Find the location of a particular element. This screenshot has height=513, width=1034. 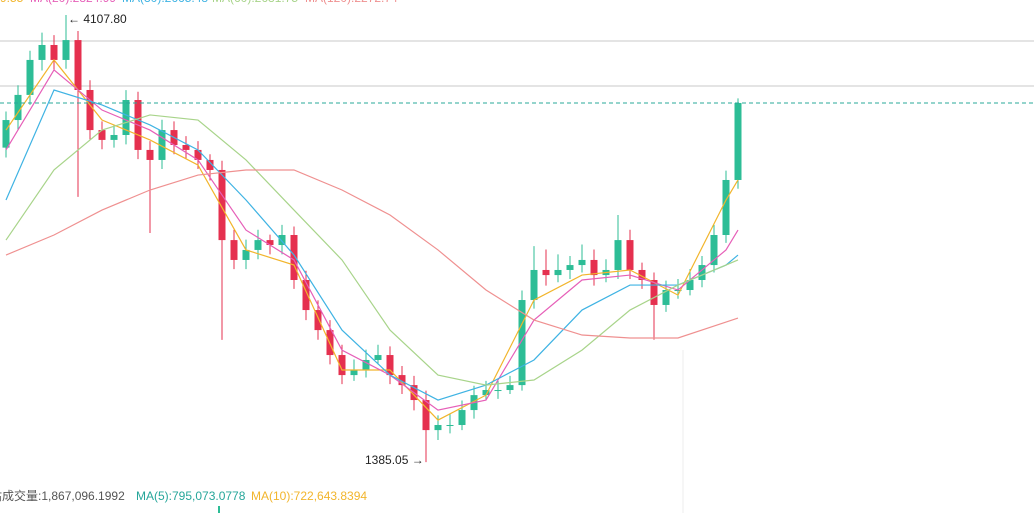

ma-header-label: MA(30):2665.48 is located at coordinates (165, 2).